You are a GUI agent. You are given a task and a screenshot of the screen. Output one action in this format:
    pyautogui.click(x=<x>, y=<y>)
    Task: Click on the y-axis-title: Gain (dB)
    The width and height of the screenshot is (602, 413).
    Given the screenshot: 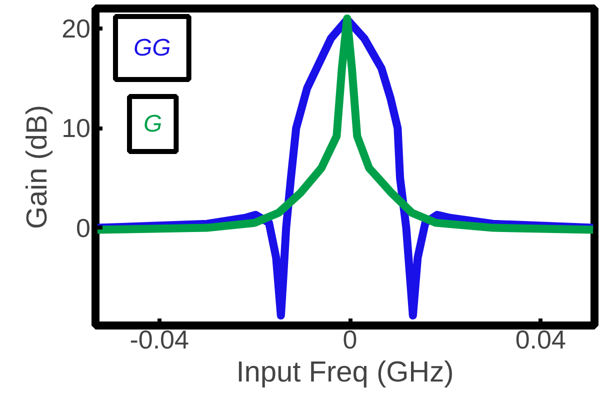 What is the action you would take?
    pyautogui.click(x=38, y=167)
    